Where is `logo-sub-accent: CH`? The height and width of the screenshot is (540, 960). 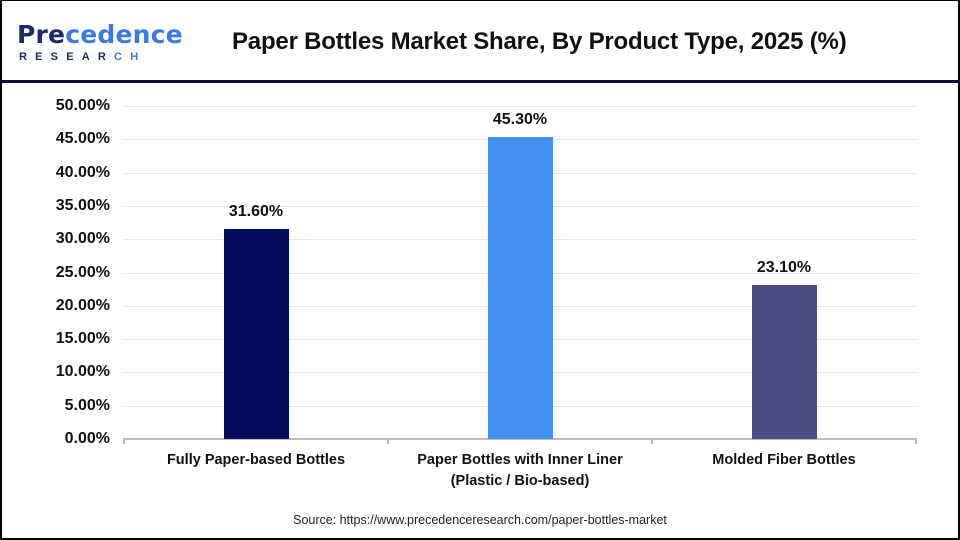 logo-sub-accent: CH is located at coordinates (130, 57).